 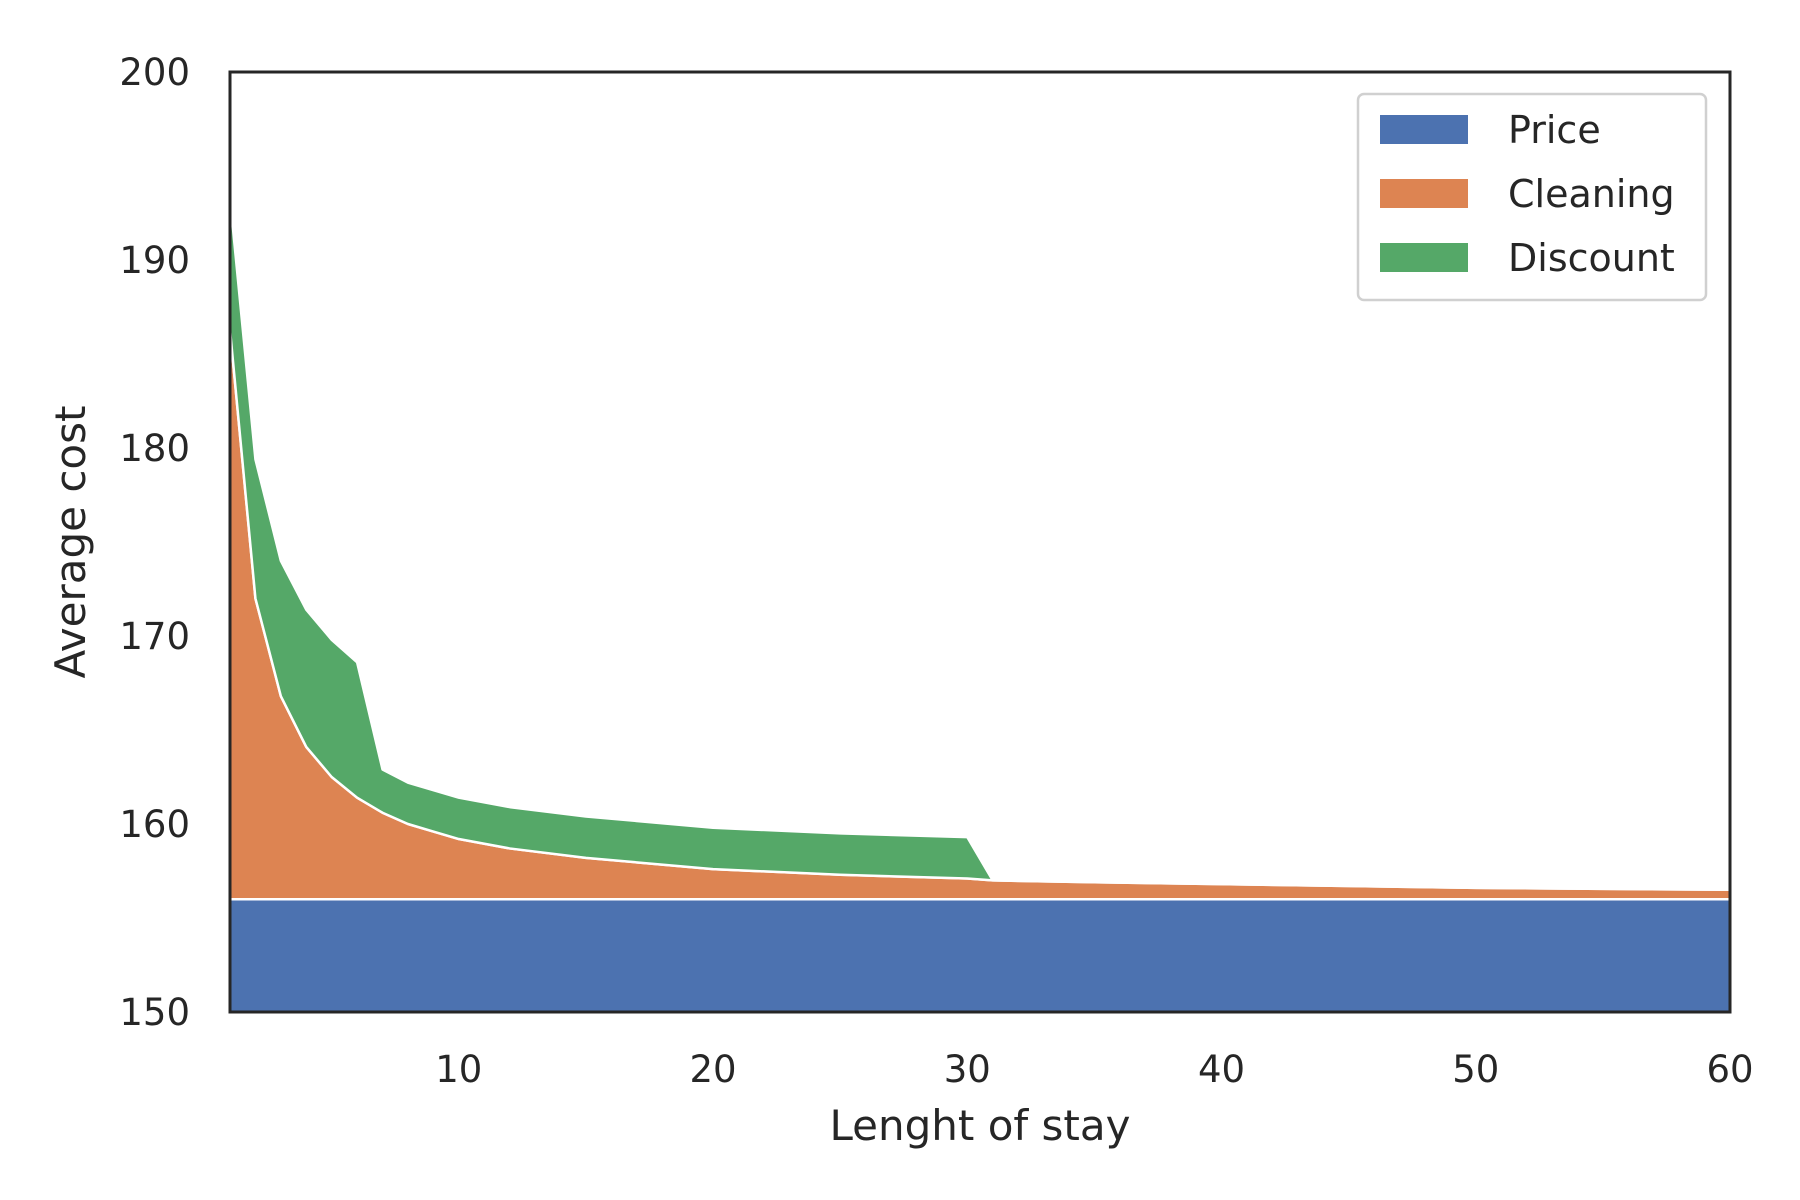 I want to click on legend-label-cleaning: Cleaning, so click(x=1591, y=194).